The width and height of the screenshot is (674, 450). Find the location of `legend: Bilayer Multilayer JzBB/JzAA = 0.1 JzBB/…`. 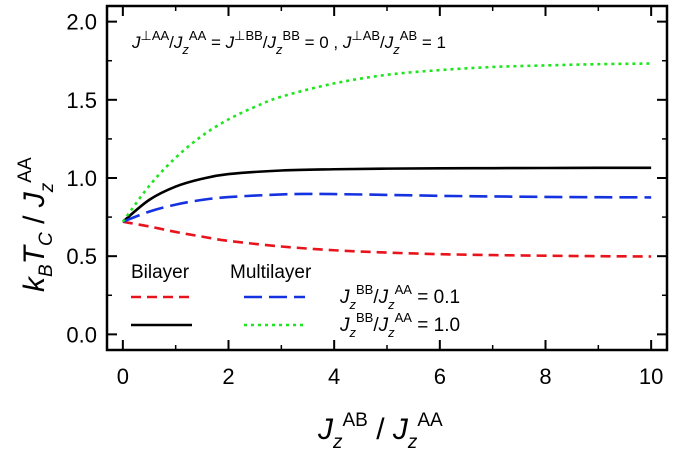

legend: Bilayer Multilayer JzBB/JzAA = 0.1 JzBB/… is located at coordinates (295, 301).